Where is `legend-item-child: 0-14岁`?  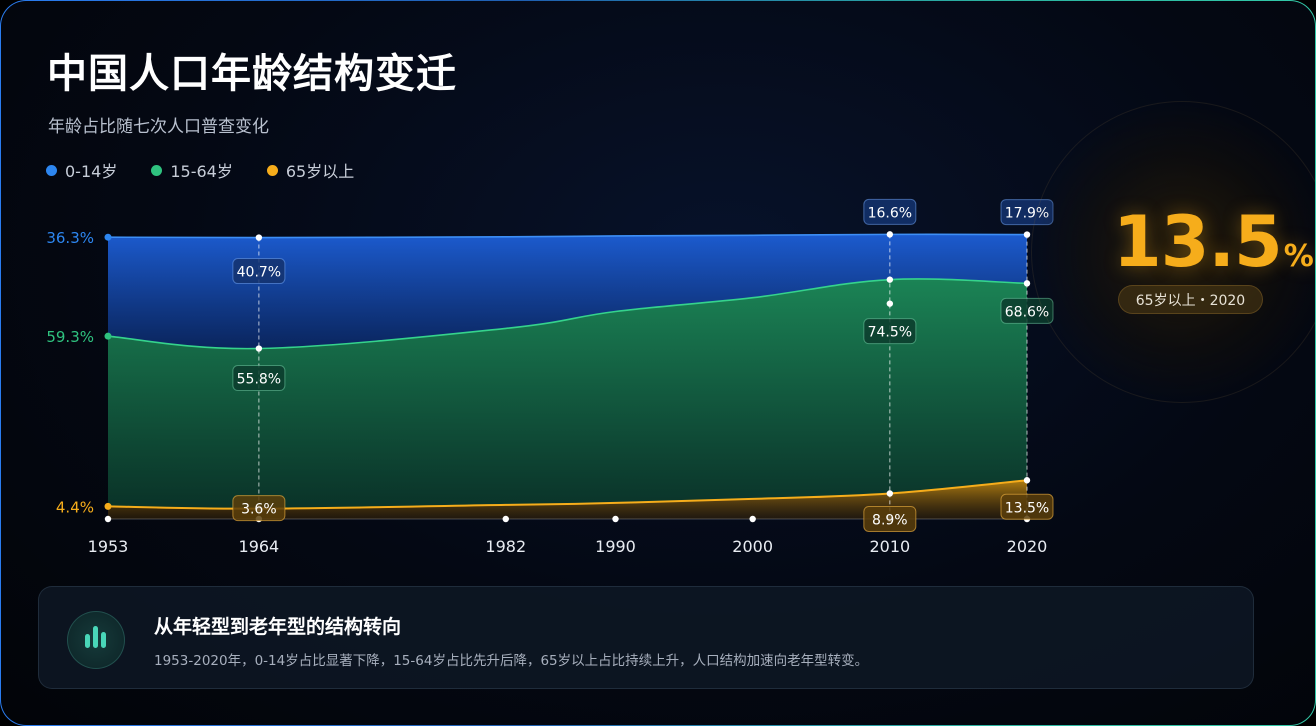 legend-item-child: 0-14岁 is located at coordinates (81, 170).